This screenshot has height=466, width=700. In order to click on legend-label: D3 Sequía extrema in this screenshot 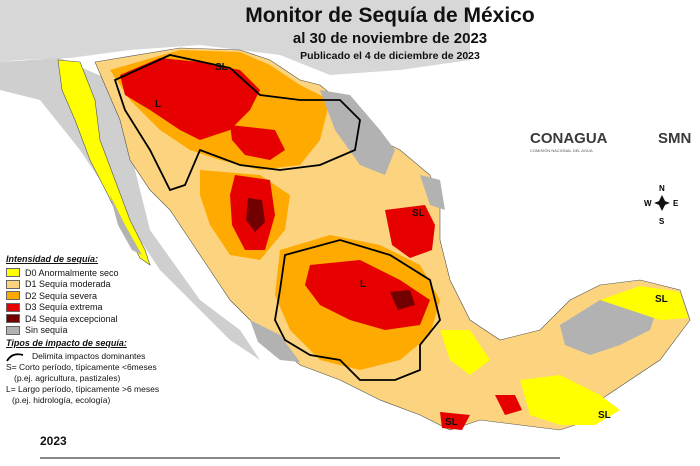, I will do `click(64, 307)`.